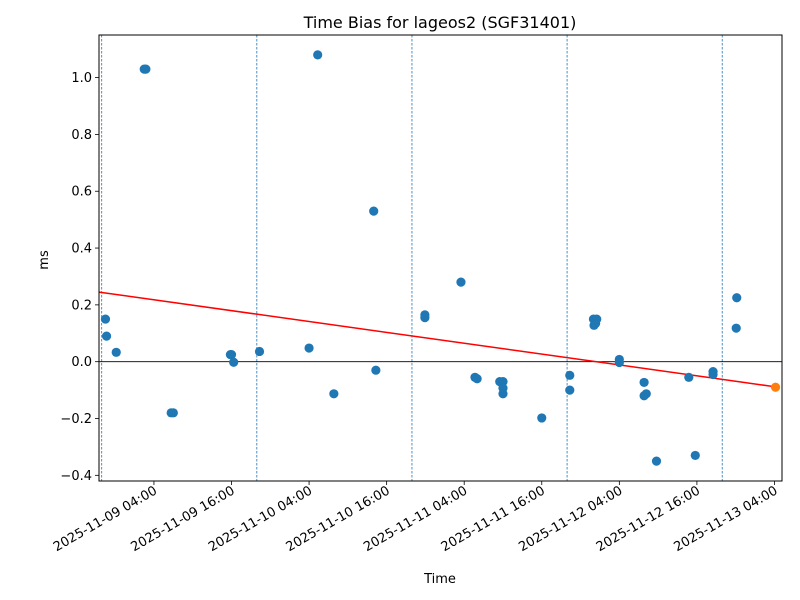  Describe the element at coordinates (775, 387) in the screenshot. I see `extrapolated-point` at that location.